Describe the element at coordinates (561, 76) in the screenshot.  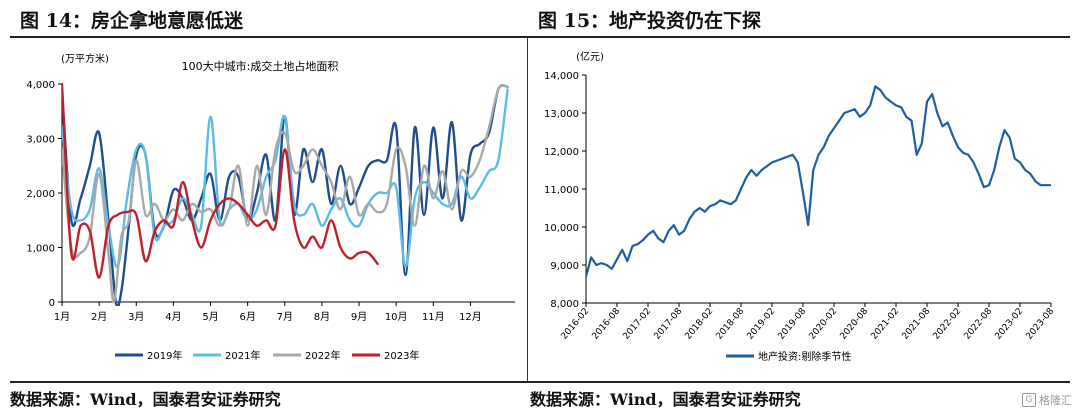
I see `y-tick-label: 14,000` at that location.